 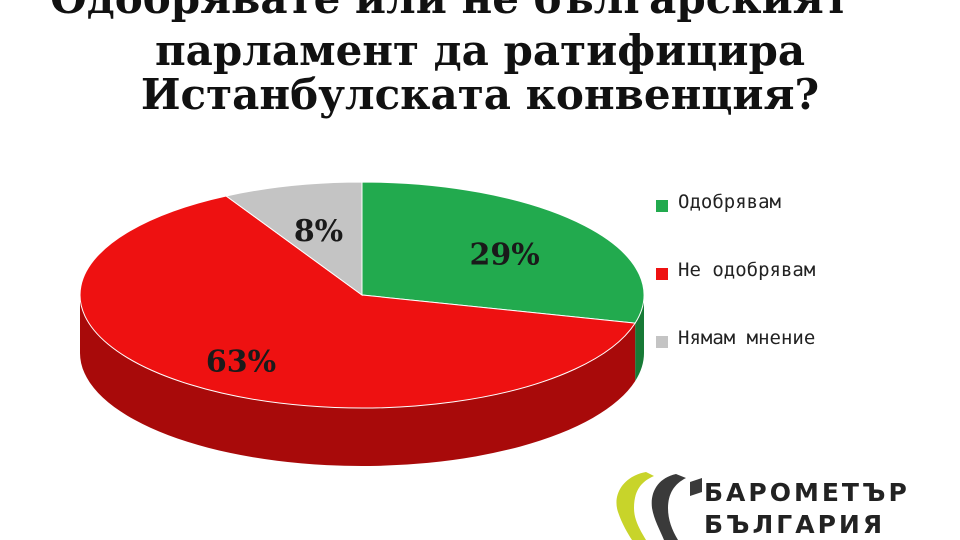 What do you see at coordinates (662, 206) in the screenshot?
I see `legend-swatch-approve` at bounding box center [662, 206].